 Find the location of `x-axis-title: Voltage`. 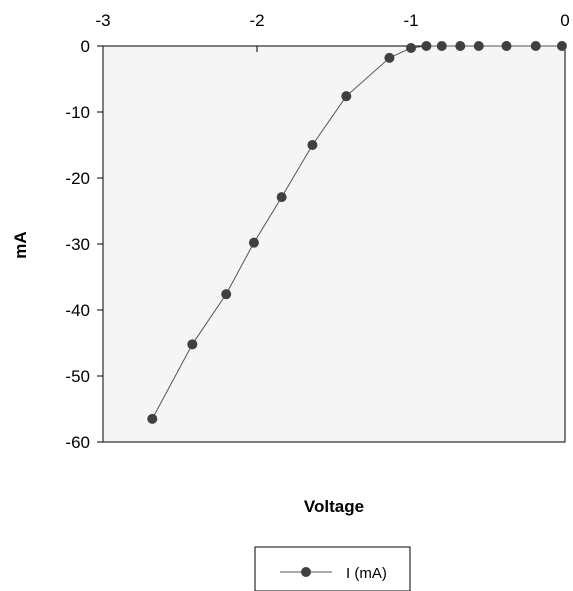

x-axis-title: Voltage is located at coordinates (334, 506).